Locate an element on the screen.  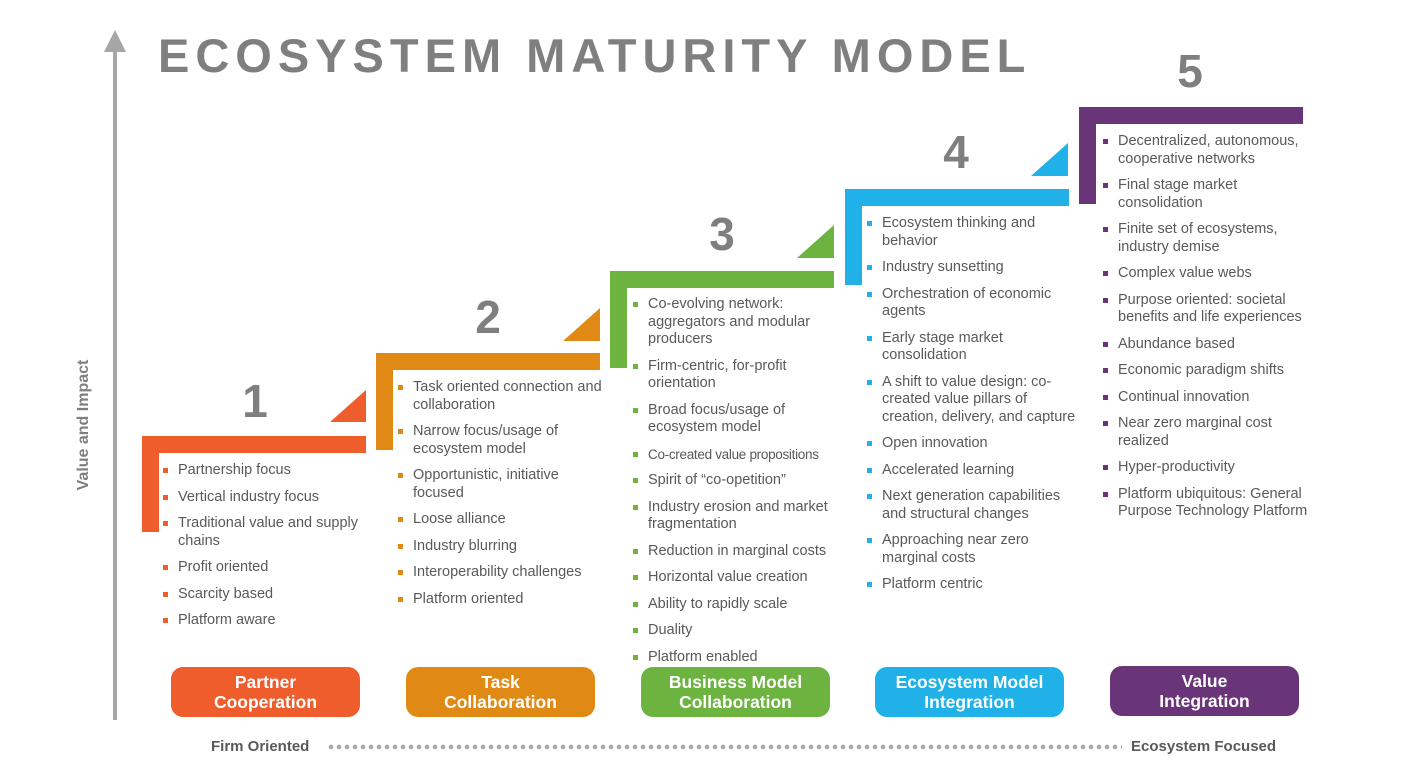
list-item: Loose alliance is located at coordinates (502, 520).